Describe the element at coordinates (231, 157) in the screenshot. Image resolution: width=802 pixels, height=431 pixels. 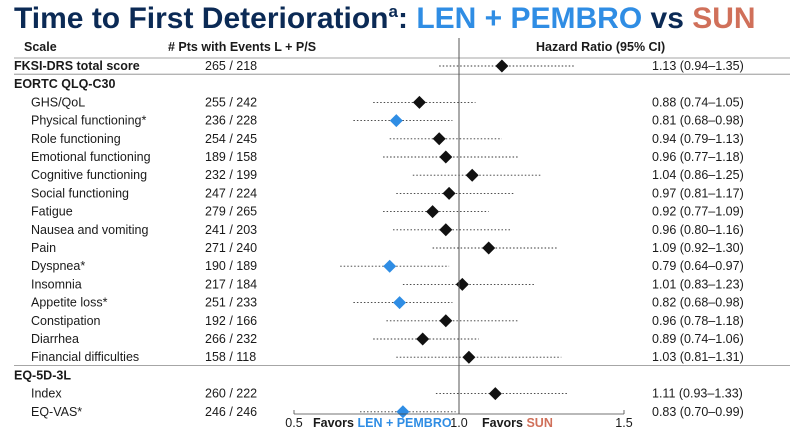
I see `row-events: 189 / 158` at that location.